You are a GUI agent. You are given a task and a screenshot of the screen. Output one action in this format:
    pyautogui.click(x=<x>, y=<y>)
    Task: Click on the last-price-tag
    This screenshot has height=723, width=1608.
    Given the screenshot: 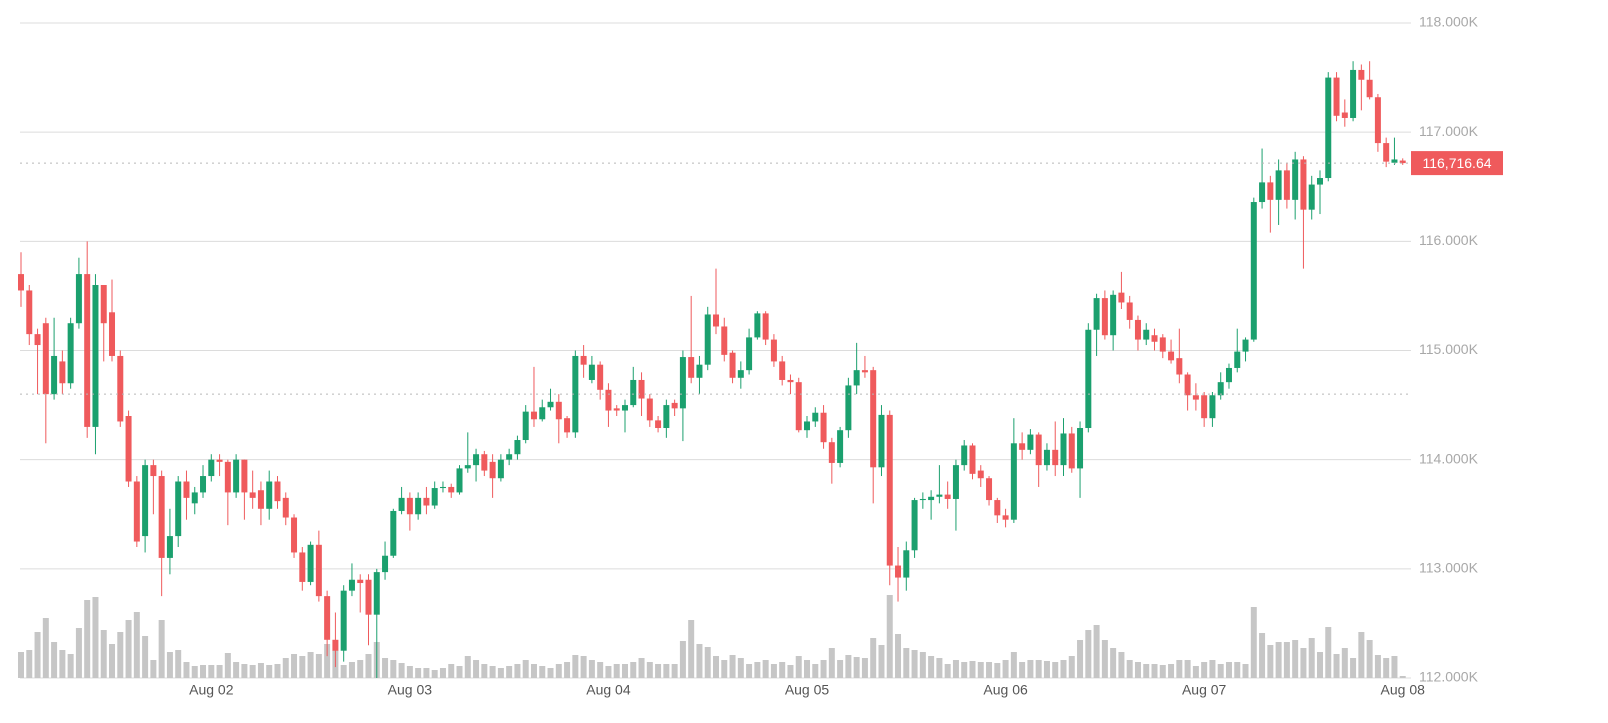 What is the action you would take?
    pyautogui.click(x=1457, y=163)
    